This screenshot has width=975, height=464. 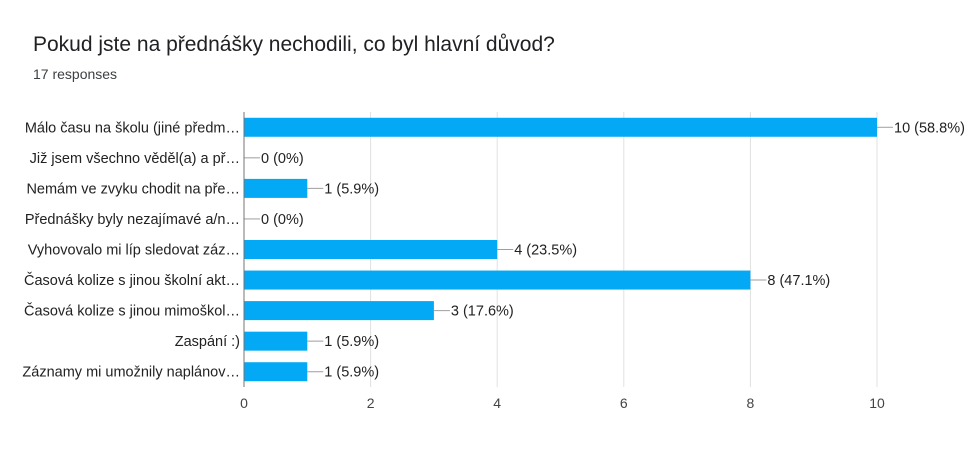 What do you see at coordinates (75, 74) in the screenshot?
I see `response-count: 17 responses` at bounding box center [75, 74].